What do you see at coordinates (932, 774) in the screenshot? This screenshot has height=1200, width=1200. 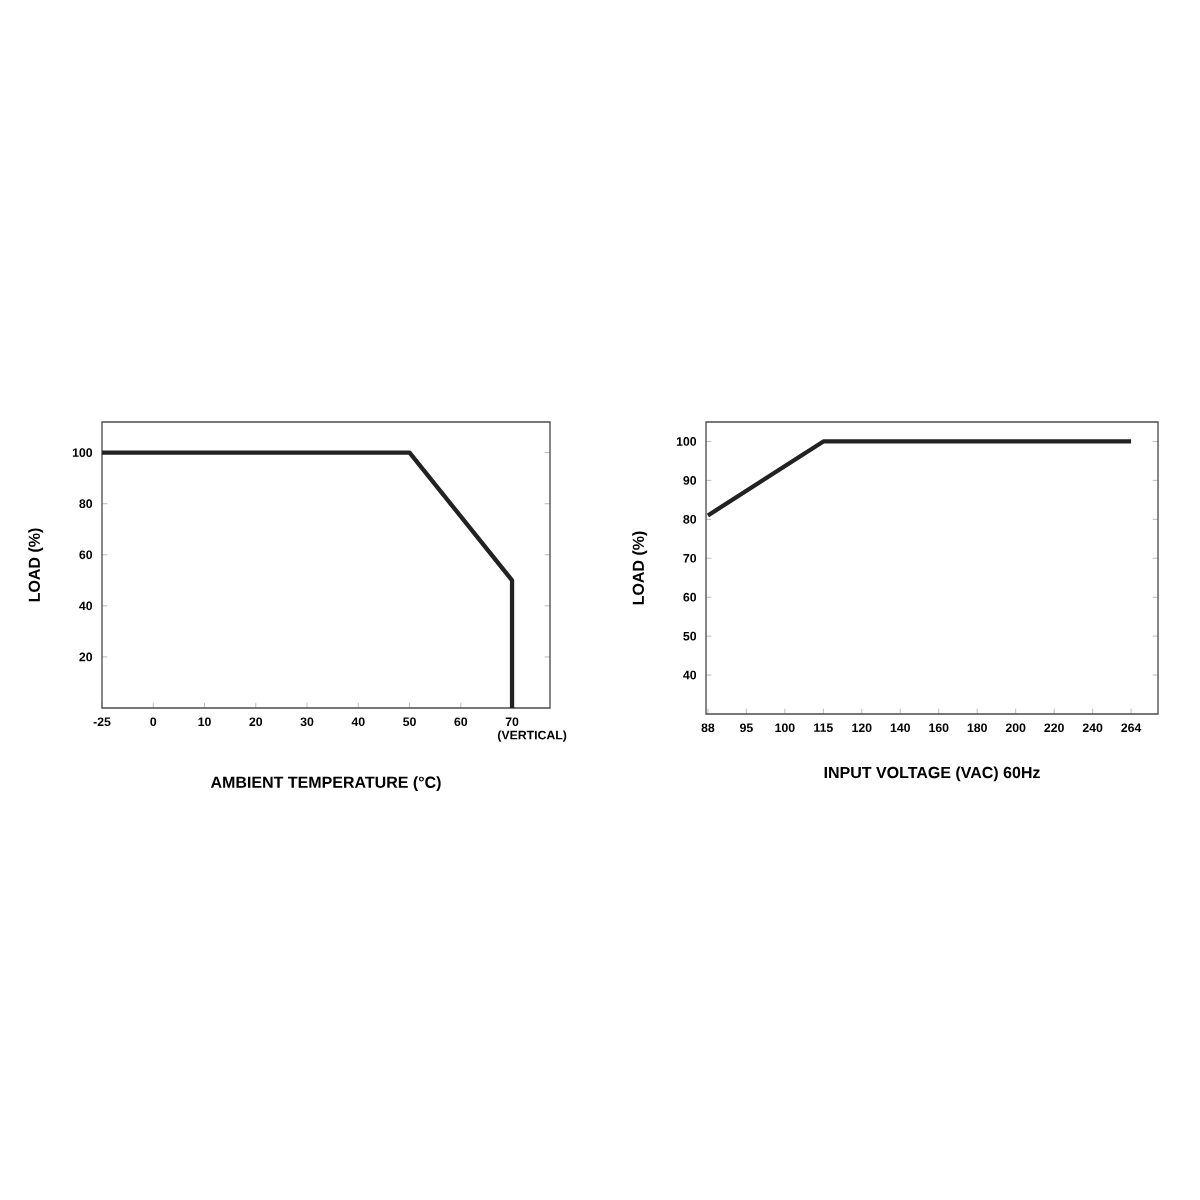 I see `x-axis-title: INPUT VOLTAGE (VAC) 60Hz` at bounding box center [932, 774].